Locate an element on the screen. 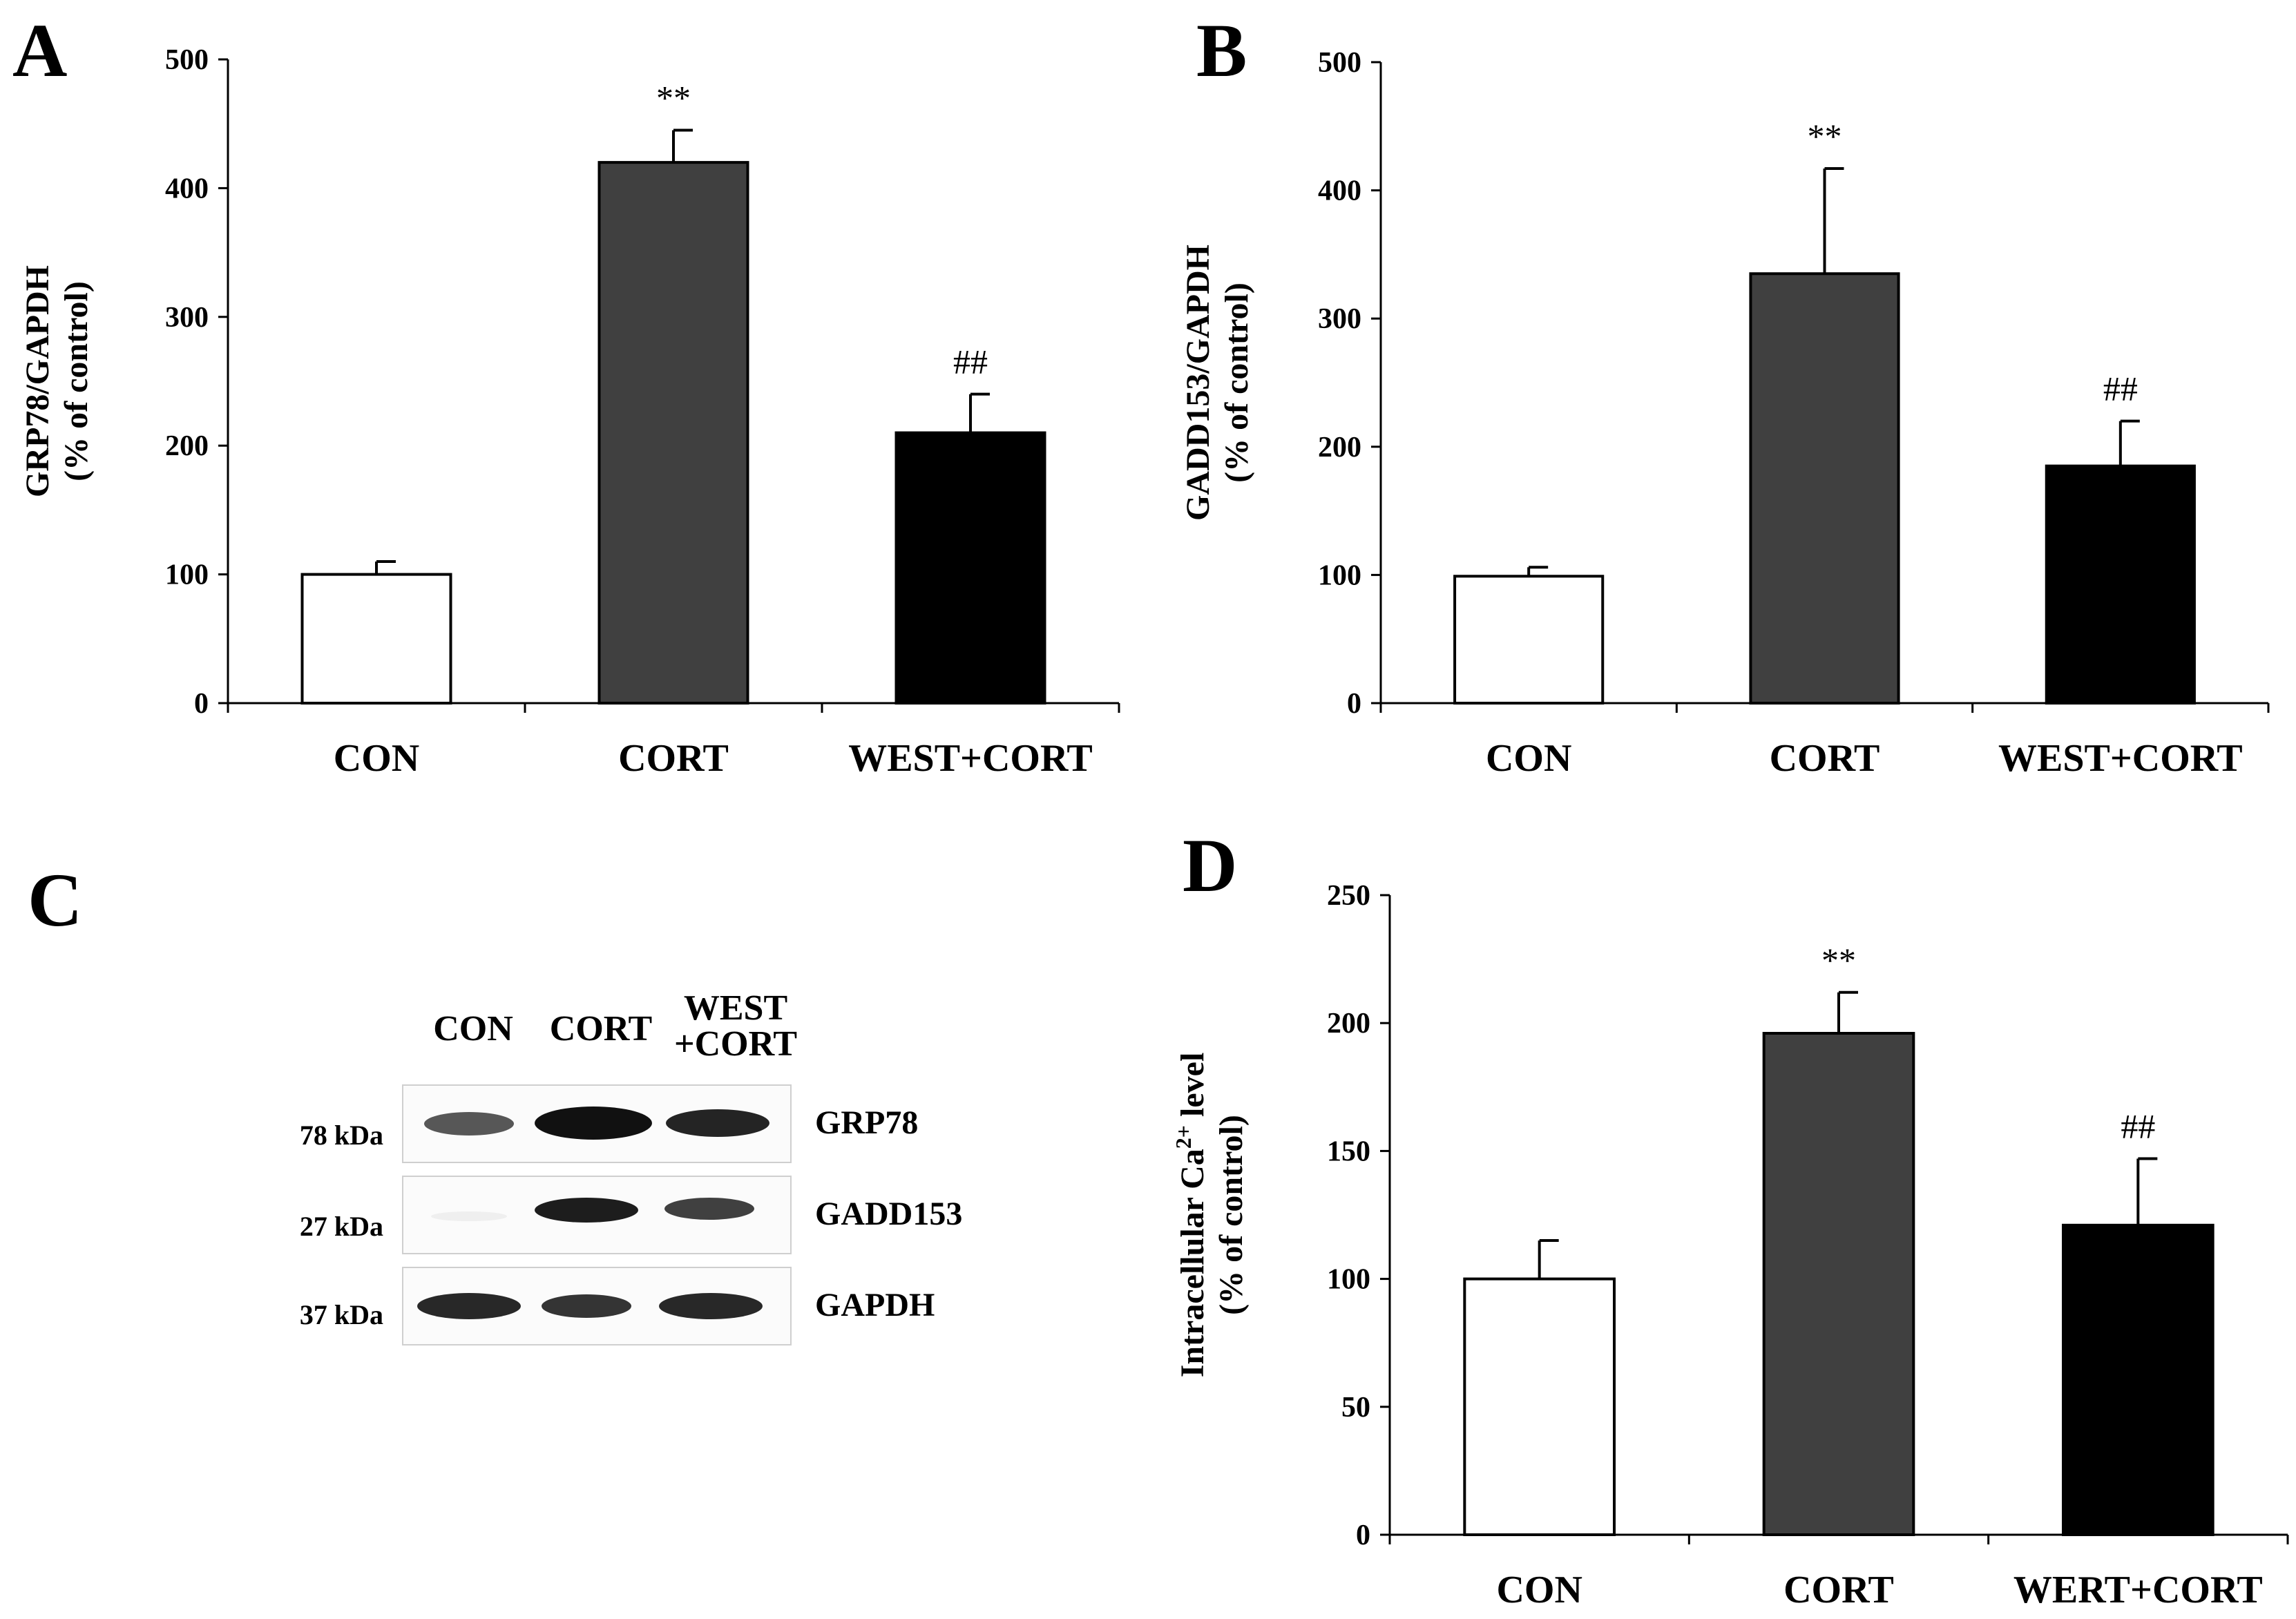 This screenshot has height=1619, width=2296. lane-label-west: WEST is located at coordinates (735, 1008).